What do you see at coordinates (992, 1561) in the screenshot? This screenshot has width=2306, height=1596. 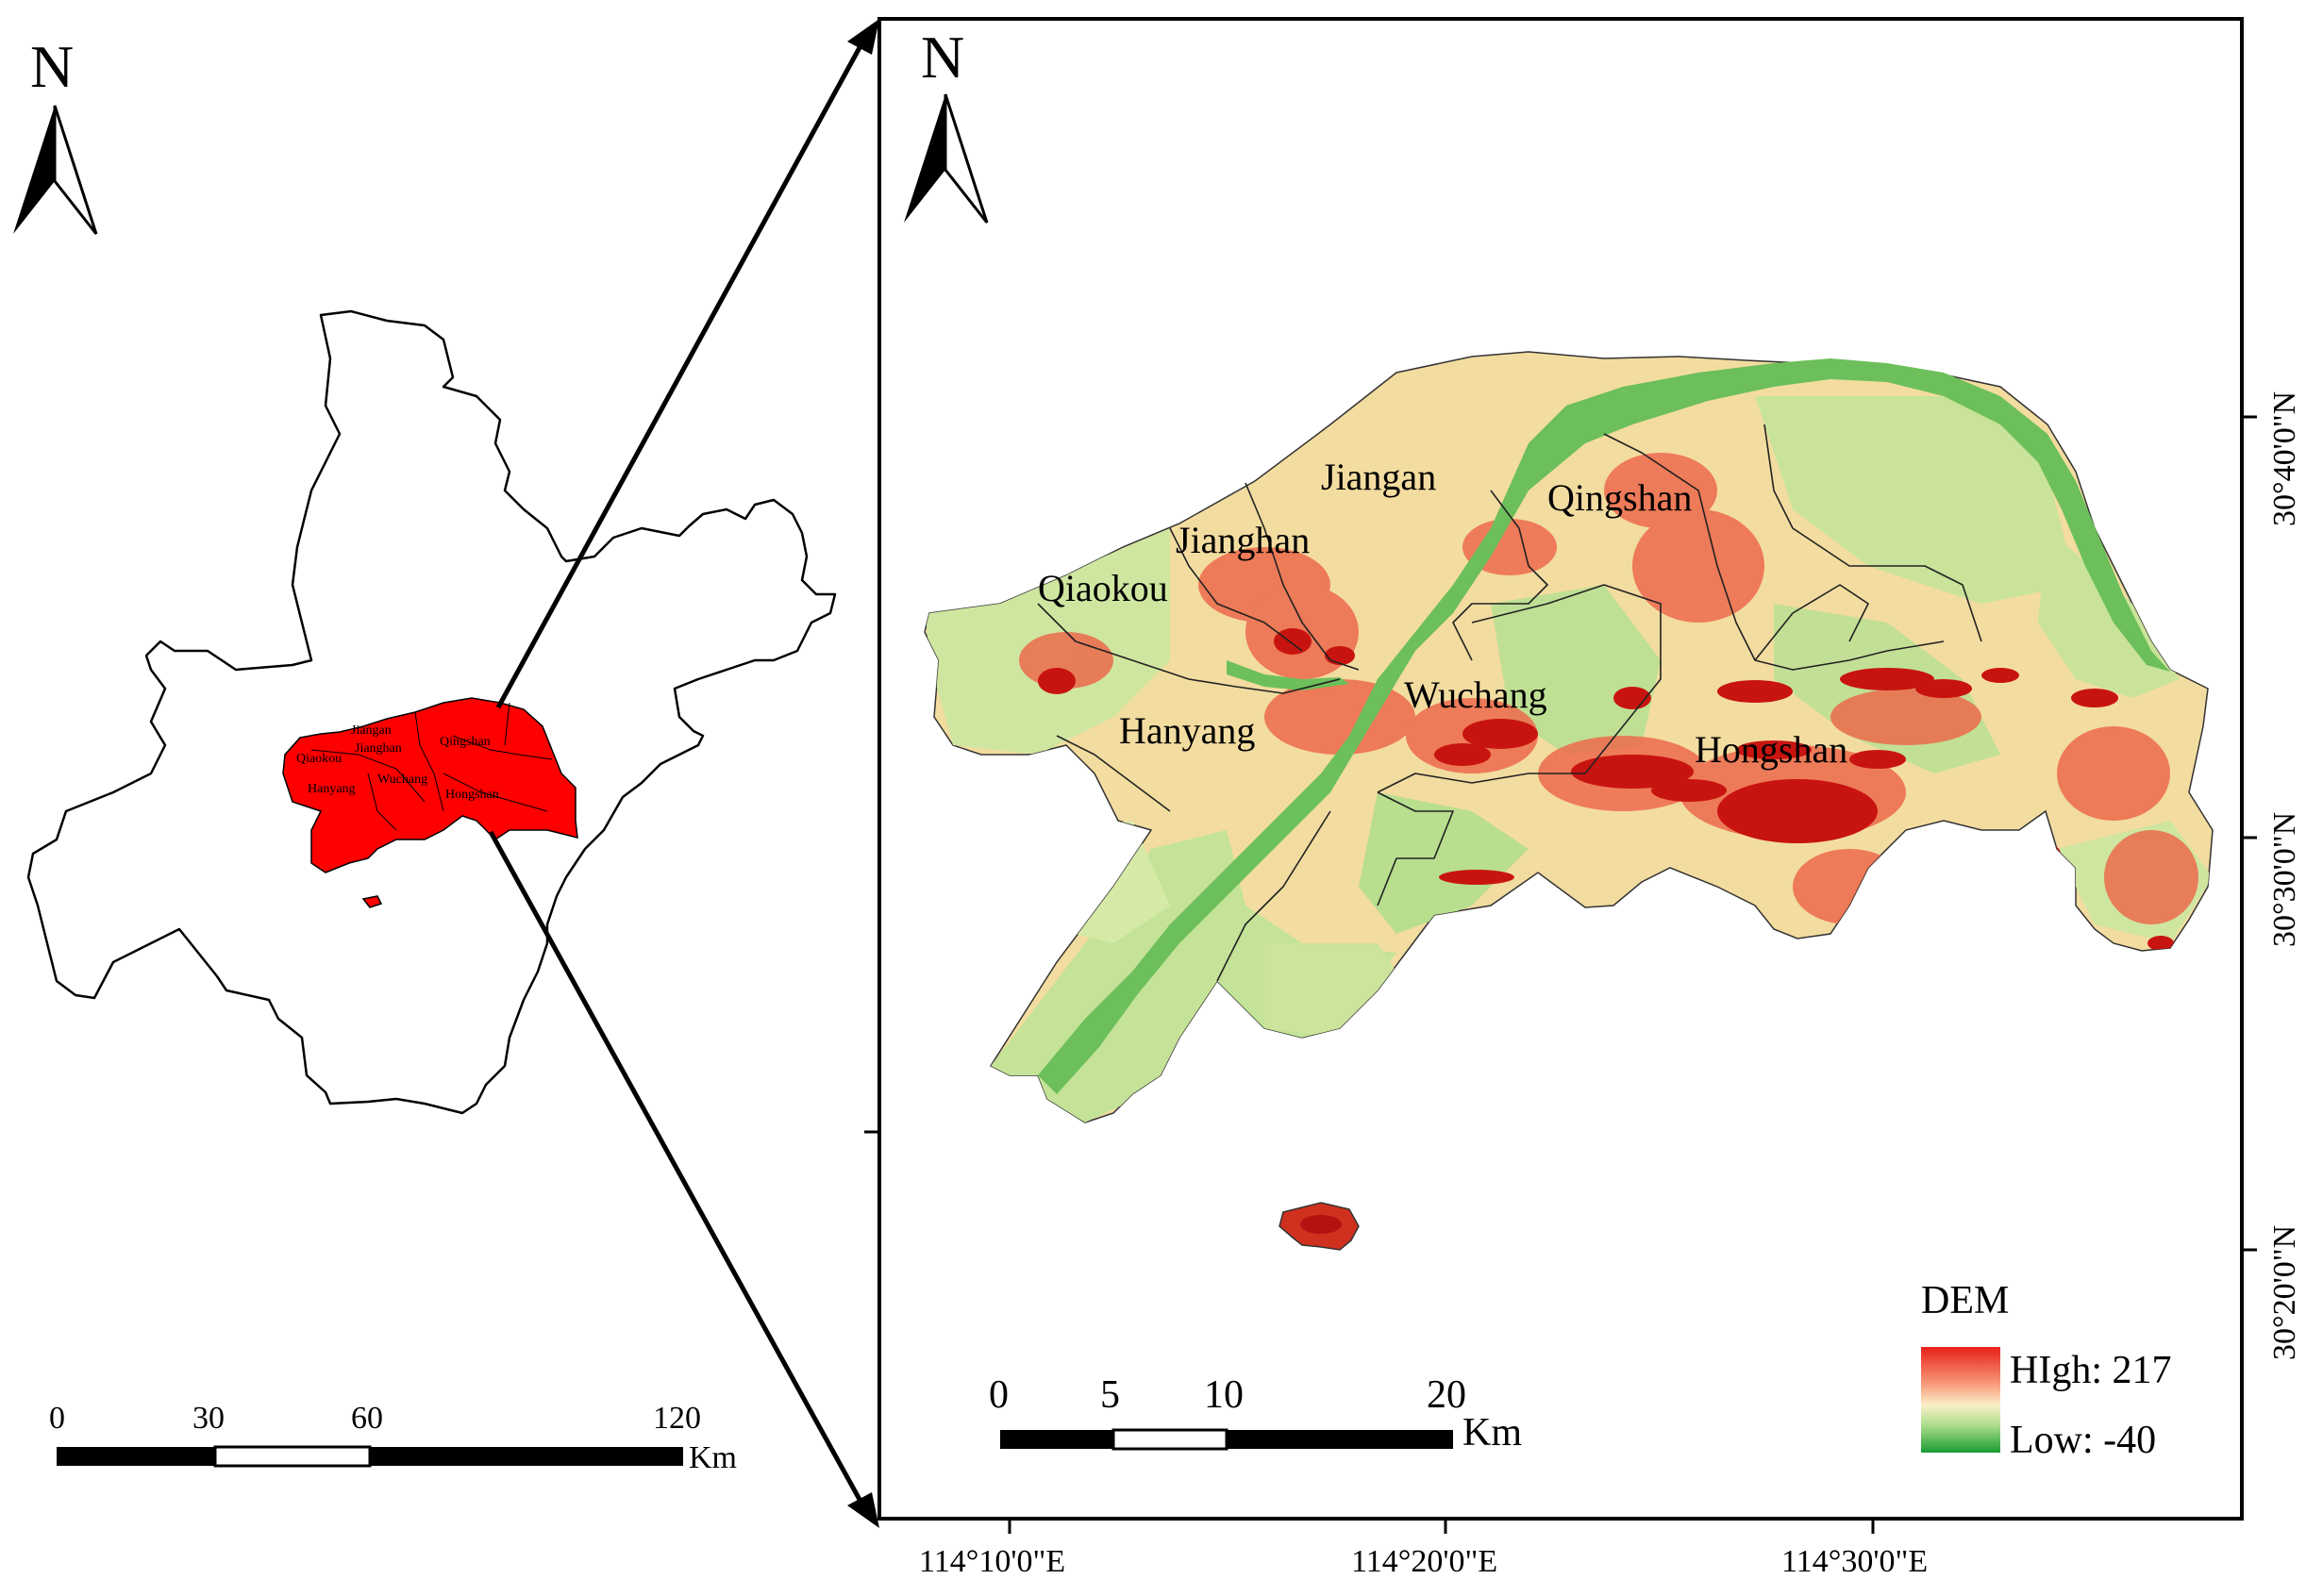 I see `lon-tick-1: 114°10'0"E` at bounding box center [992, 1561].